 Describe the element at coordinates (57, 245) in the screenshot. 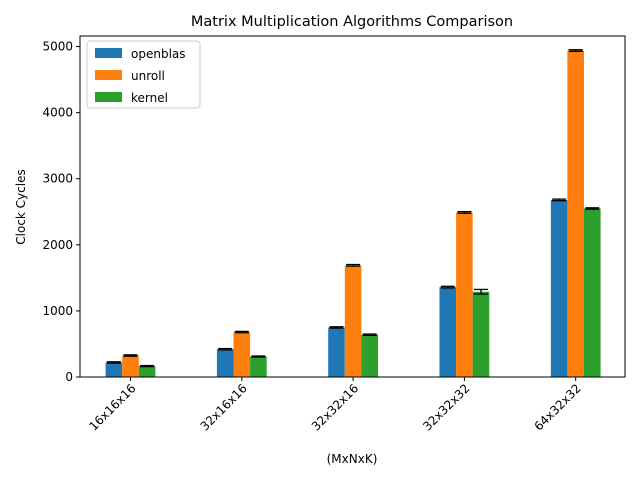

I see `y-tick-label: 2000` at that location.